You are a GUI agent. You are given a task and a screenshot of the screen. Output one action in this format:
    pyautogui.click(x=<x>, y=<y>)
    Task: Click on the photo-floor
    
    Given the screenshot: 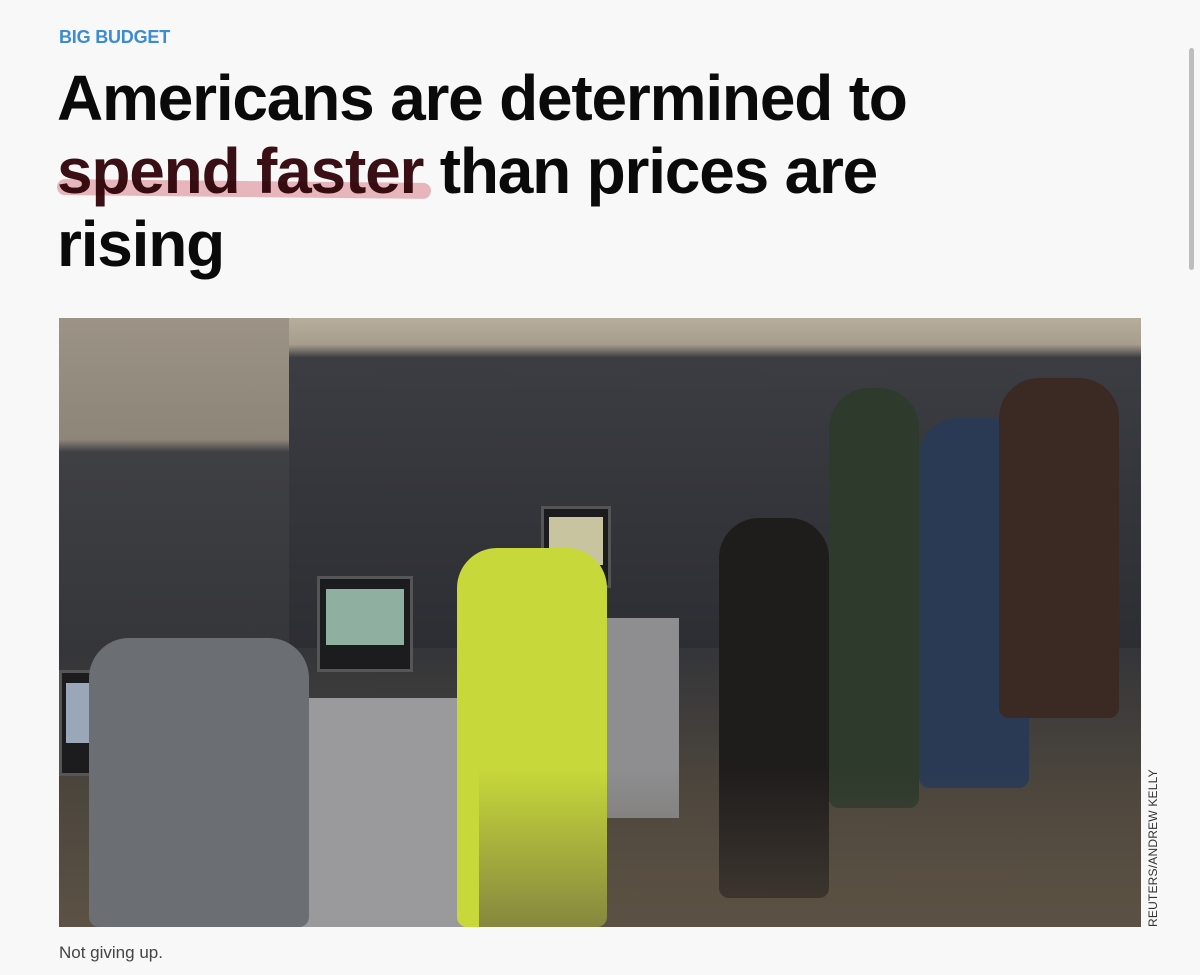 What is the action you would take?
    pyautogui.click(x=810, y=847)
    